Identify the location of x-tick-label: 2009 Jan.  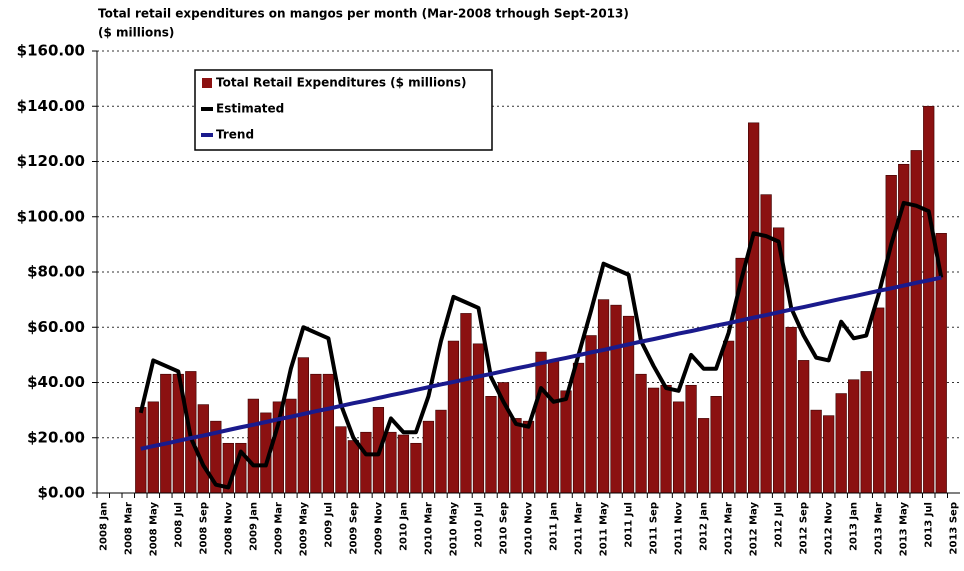
(253, 526).